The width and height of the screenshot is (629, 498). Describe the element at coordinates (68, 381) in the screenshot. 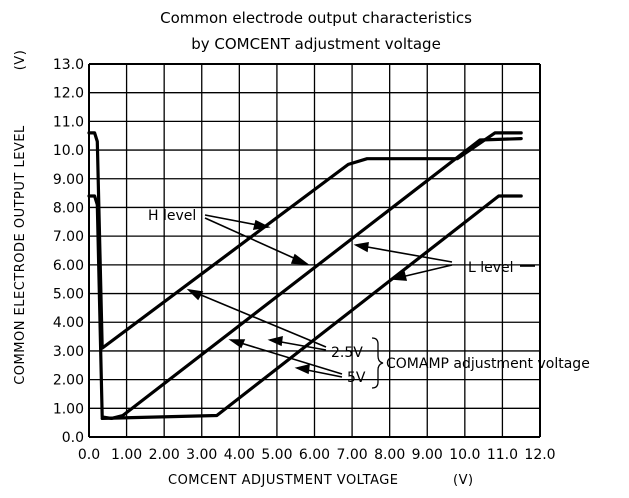

I see `y-tick-label: 2.00` at that location.